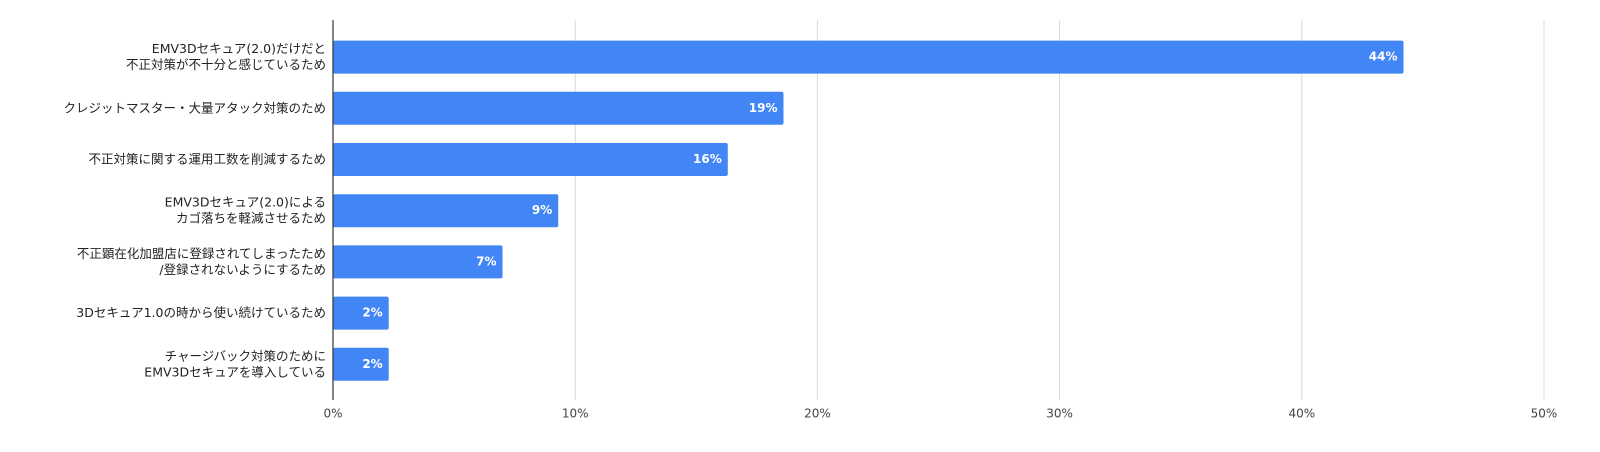 Image resolution: width=1600 pixels, height=452 pixels. Describe the element at coordinates (245, 355) in the screenshot. I see `y-tick-label-line: チャージバック対策のために` at that location.